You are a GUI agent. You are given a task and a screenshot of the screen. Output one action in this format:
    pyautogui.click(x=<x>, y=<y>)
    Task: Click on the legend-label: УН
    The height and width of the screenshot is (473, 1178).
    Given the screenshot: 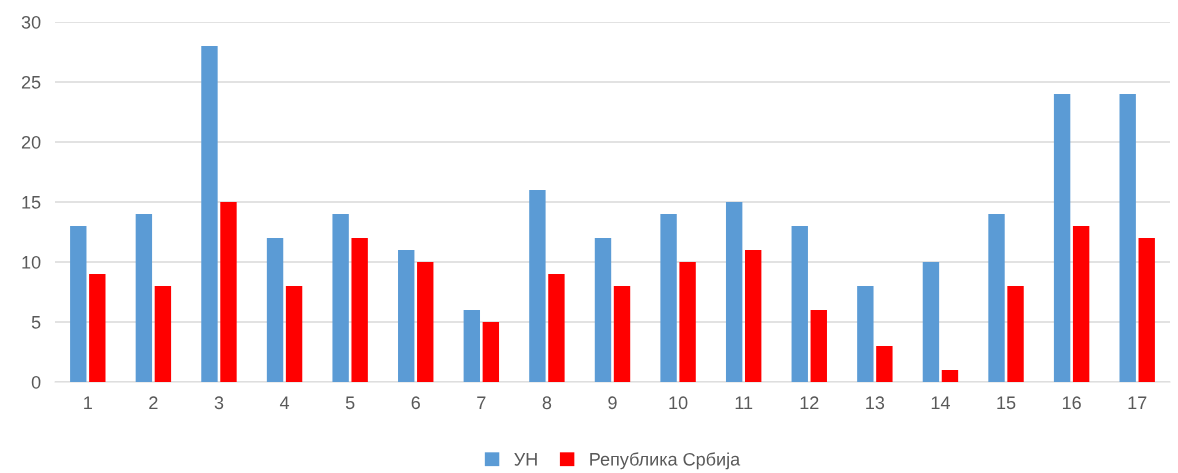 What is the action you would take?
    pyautogui.click(x=525, y=459)
    